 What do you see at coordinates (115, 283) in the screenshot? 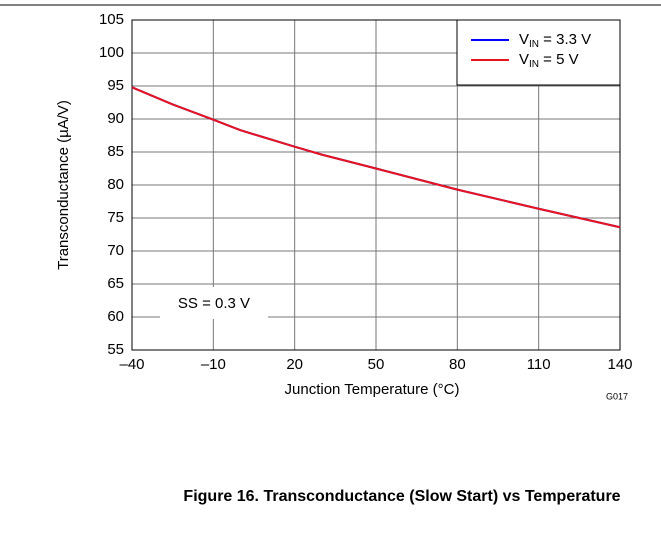
I see `y-tick-label: 65` at bounding box center [115, 283].